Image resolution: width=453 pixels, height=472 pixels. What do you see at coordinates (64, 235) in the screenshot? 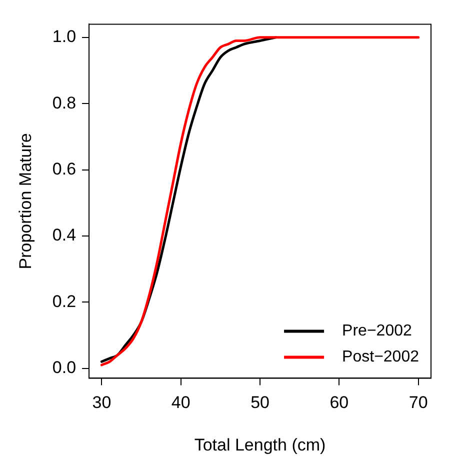
I see `y-tick-label: 0.4` at bounding box center [64, 235].